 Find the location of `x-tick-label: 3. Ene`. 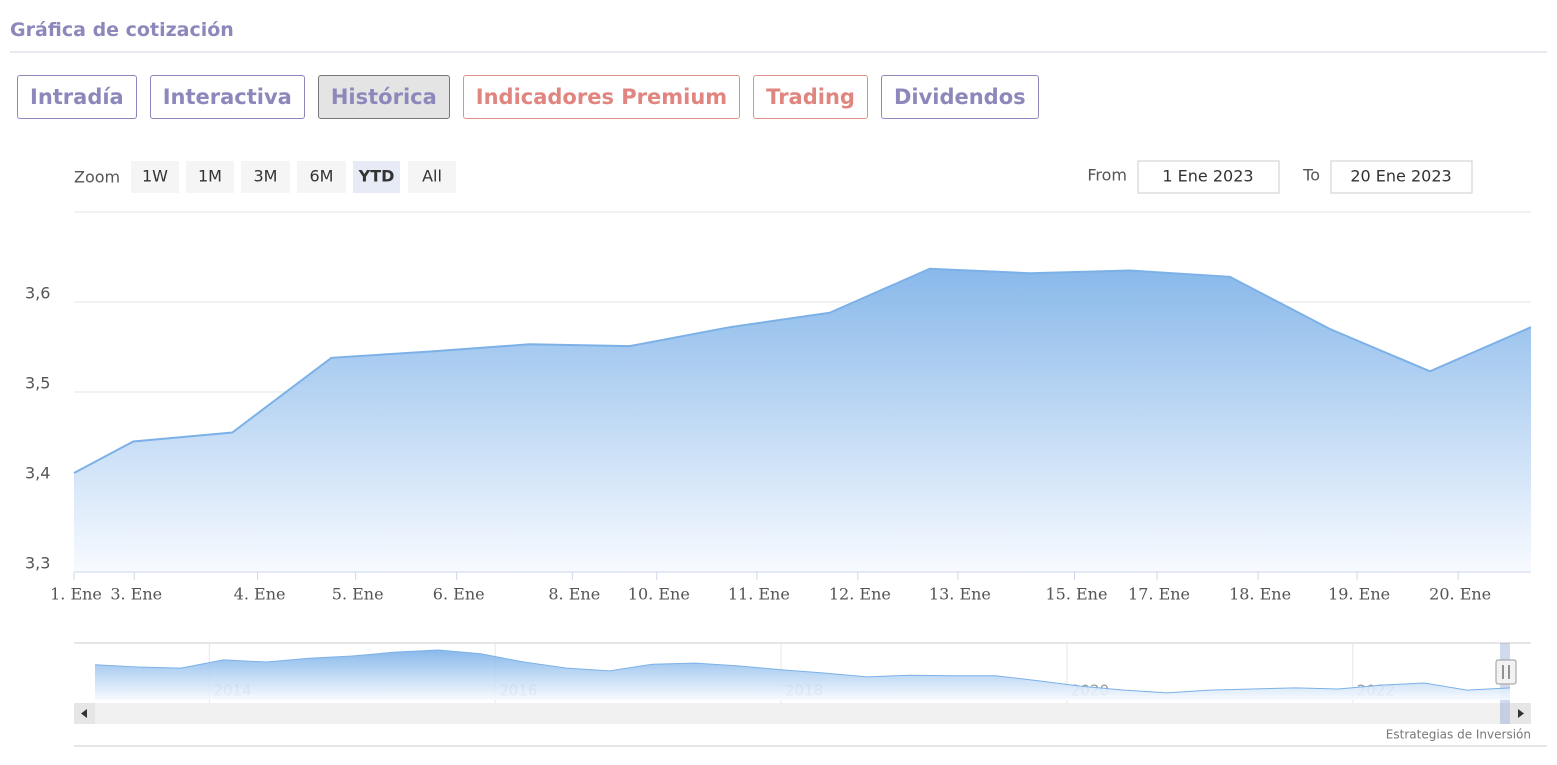

x-tick-label: 3. Ene is located at coordinates (136, 594).